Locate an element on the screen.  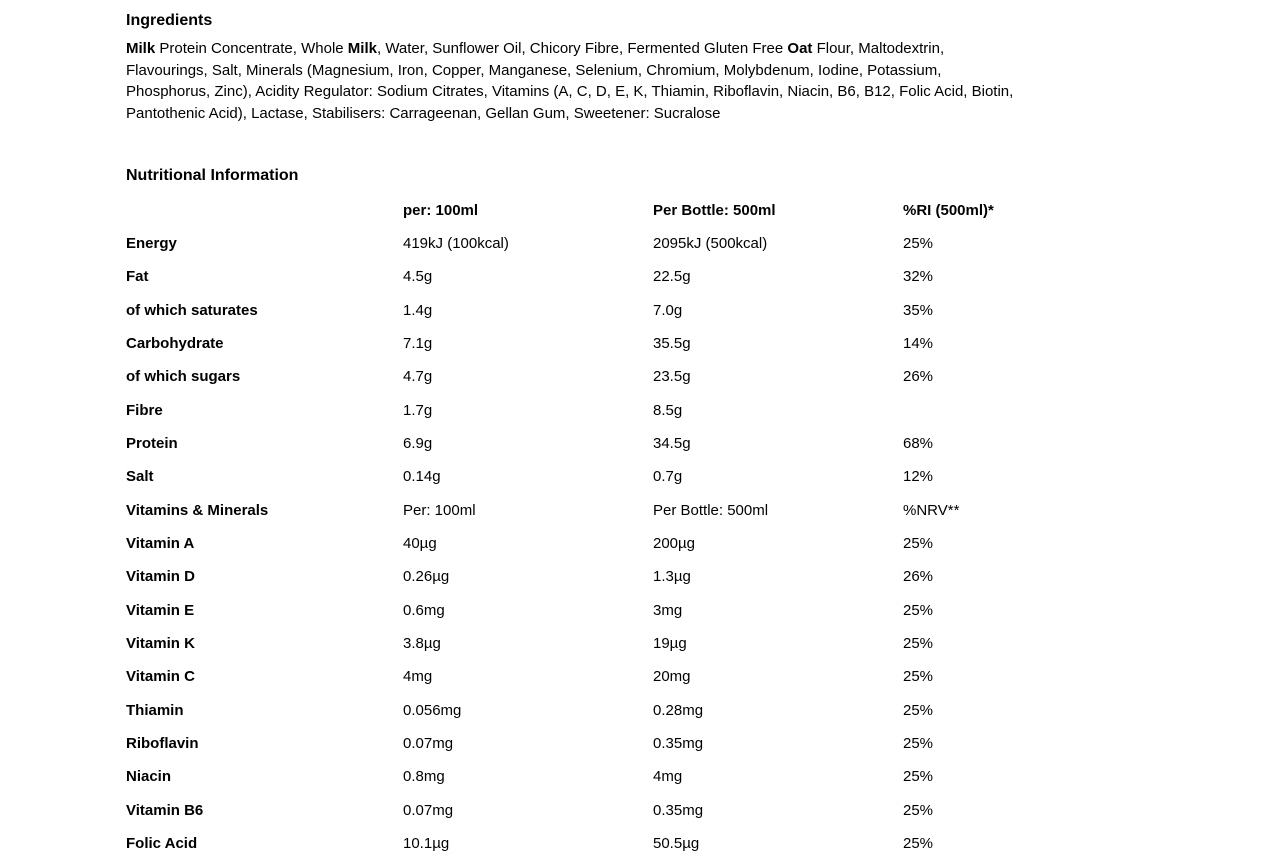
nutrient-label: Vitamins & Minerals is located at coordinates (197, 510).